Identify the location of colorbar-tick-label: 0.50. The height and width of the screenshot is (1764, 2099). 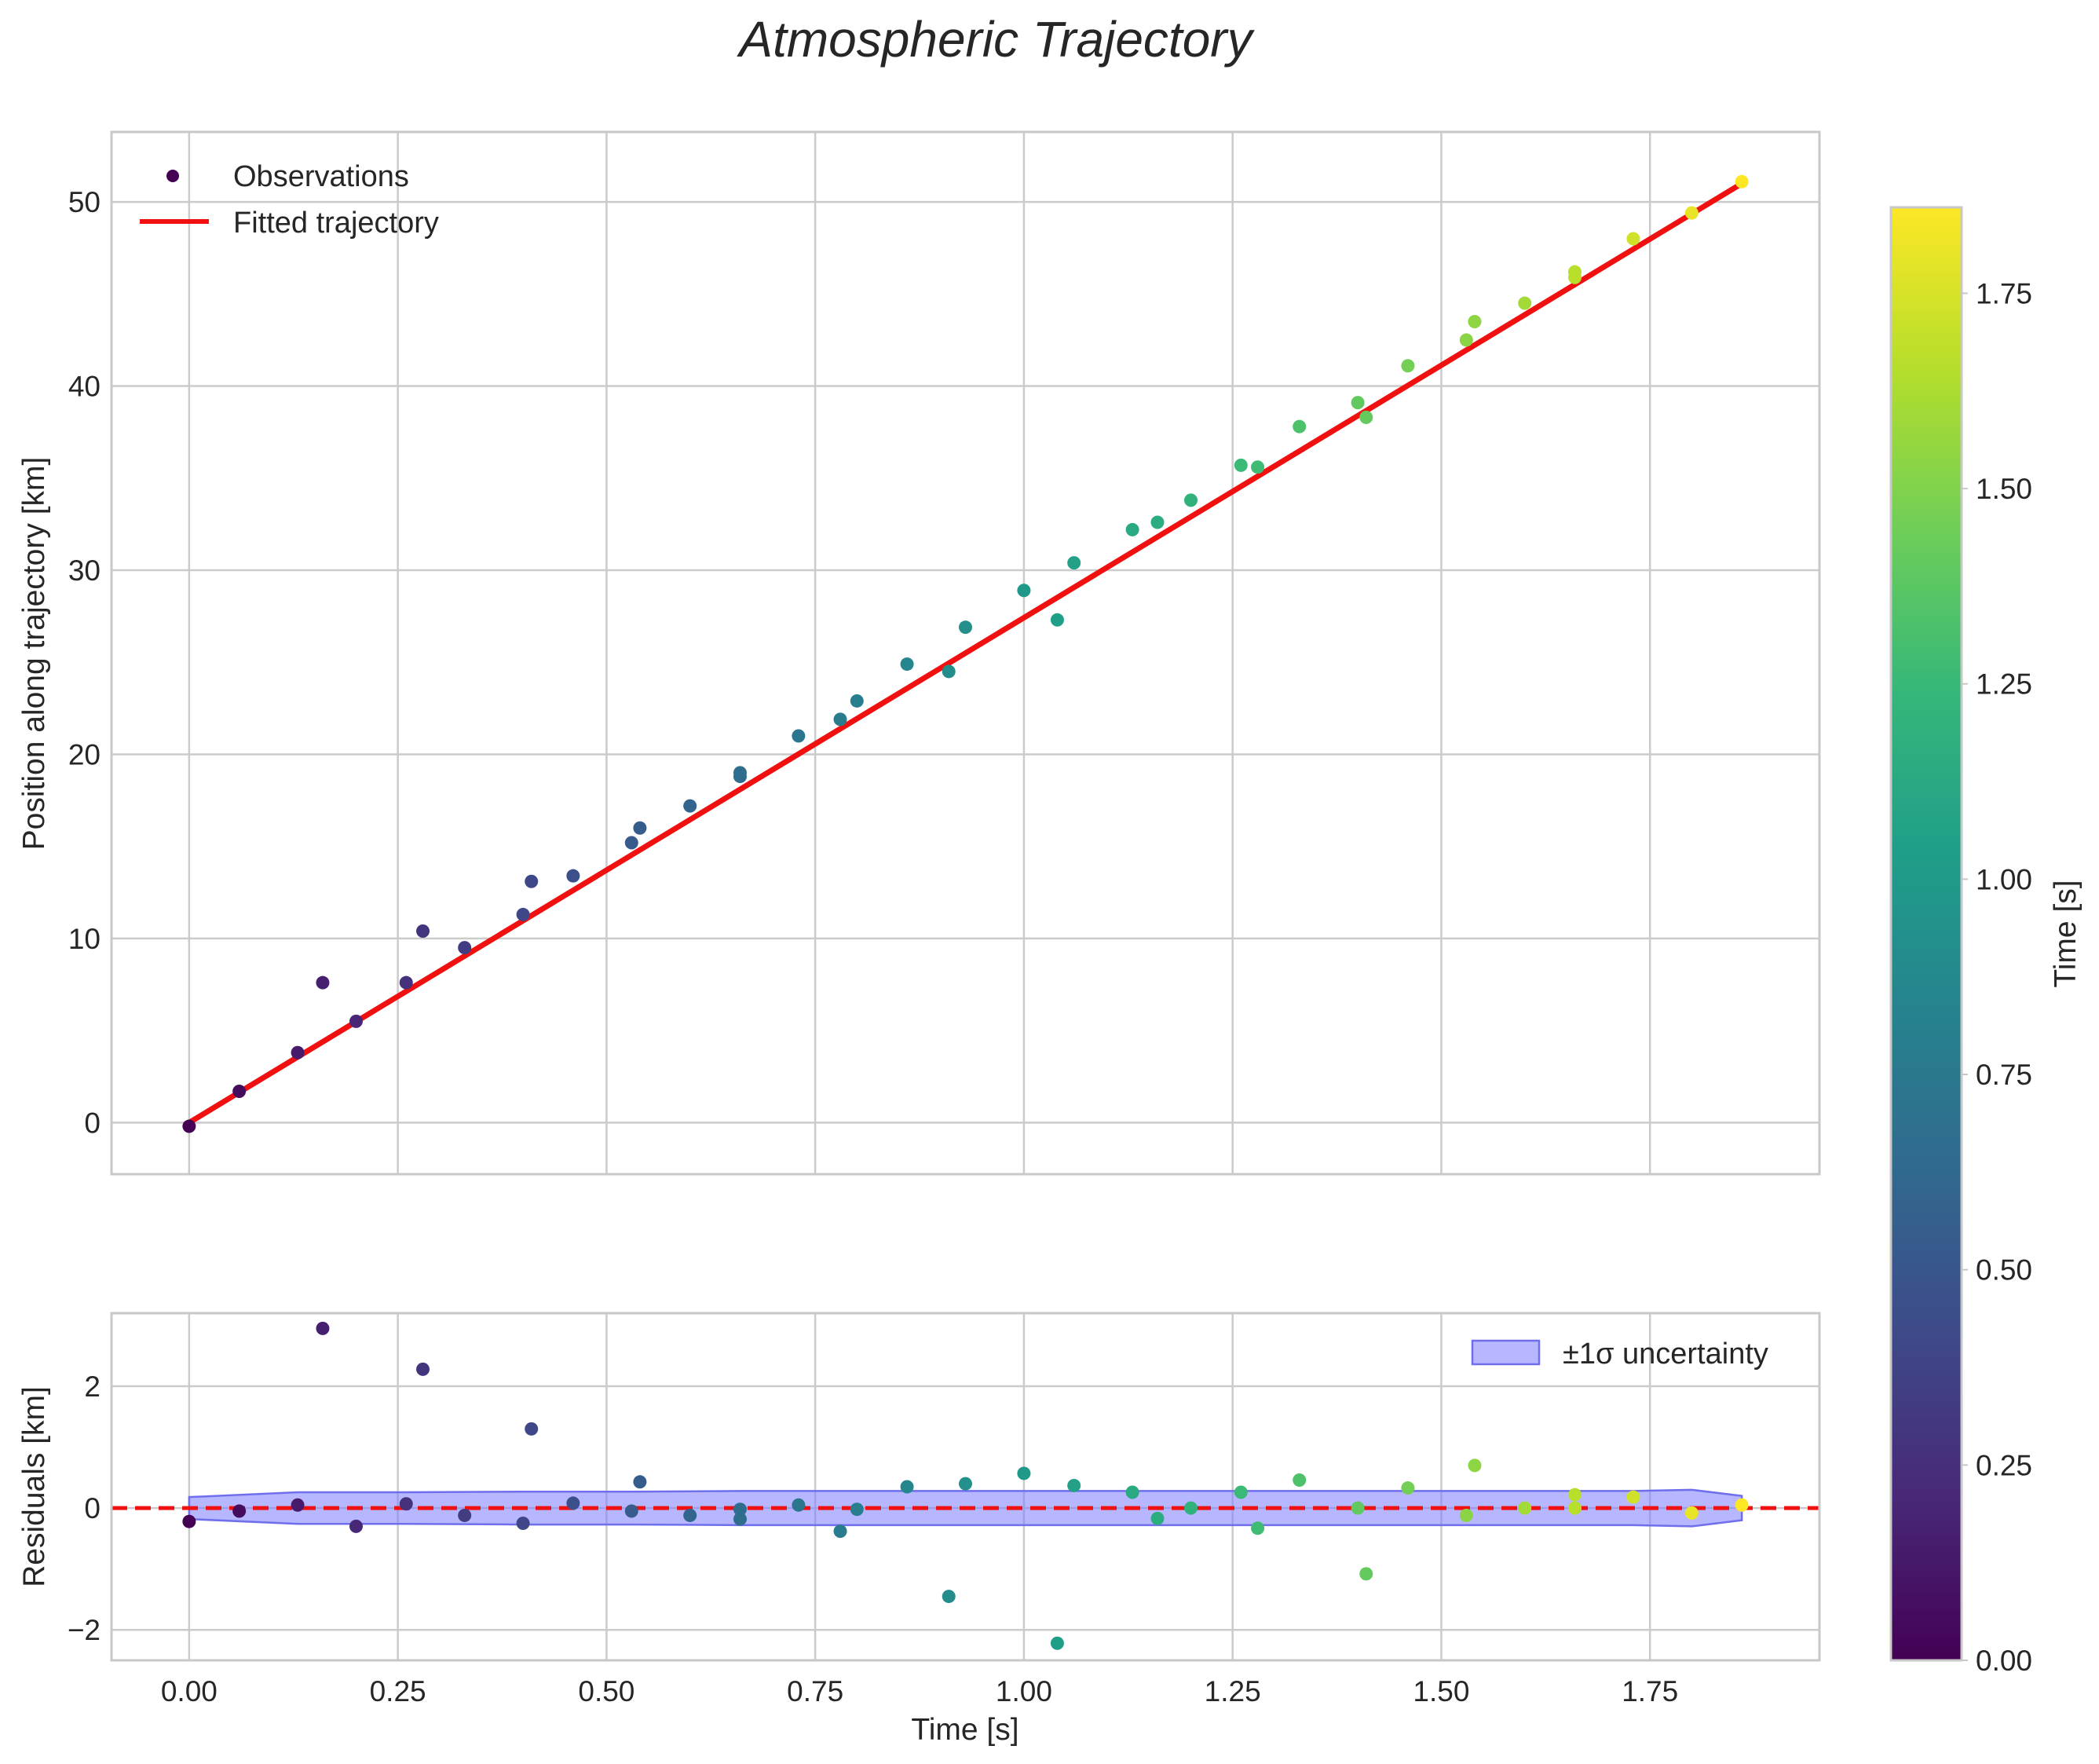
(2004, 1270).